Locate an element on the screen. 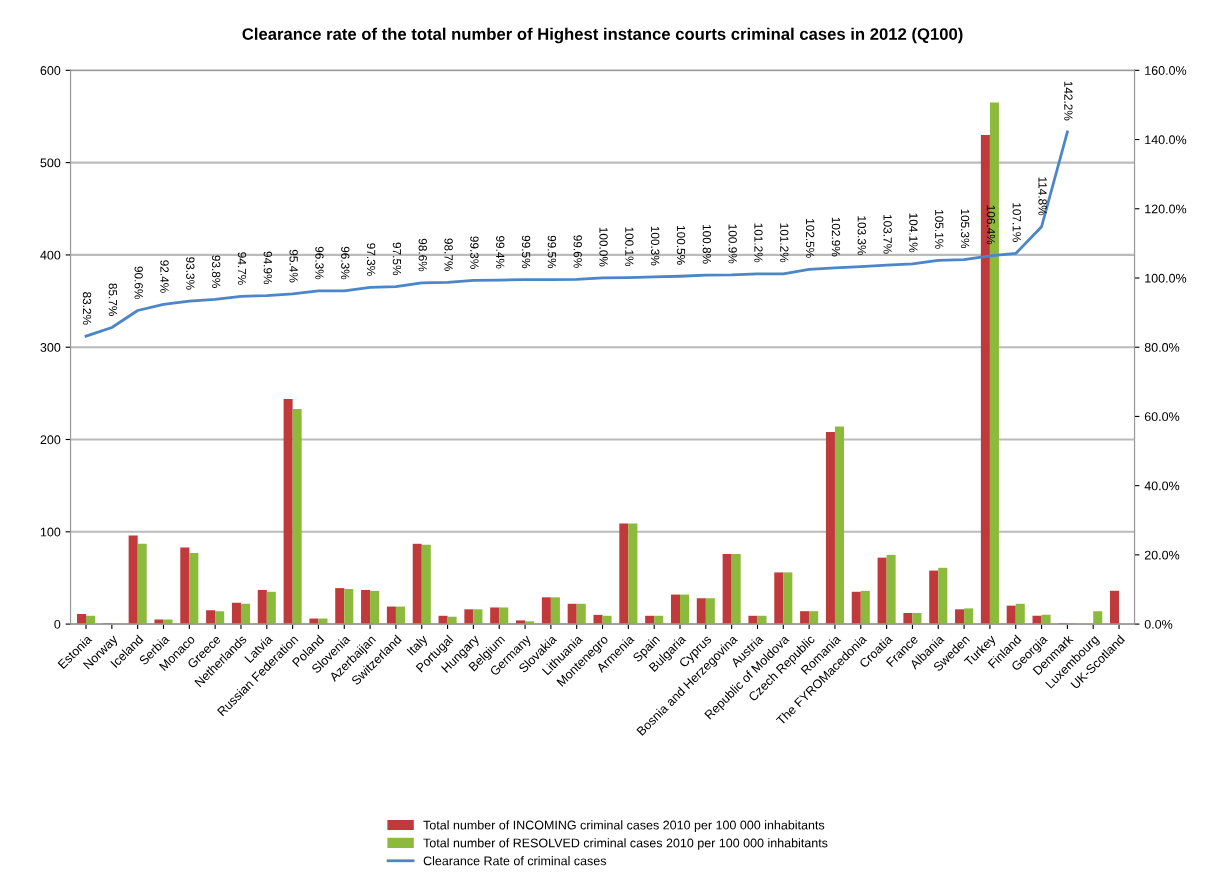  data-label: 114.8% is located at coordinates (1042, 196).